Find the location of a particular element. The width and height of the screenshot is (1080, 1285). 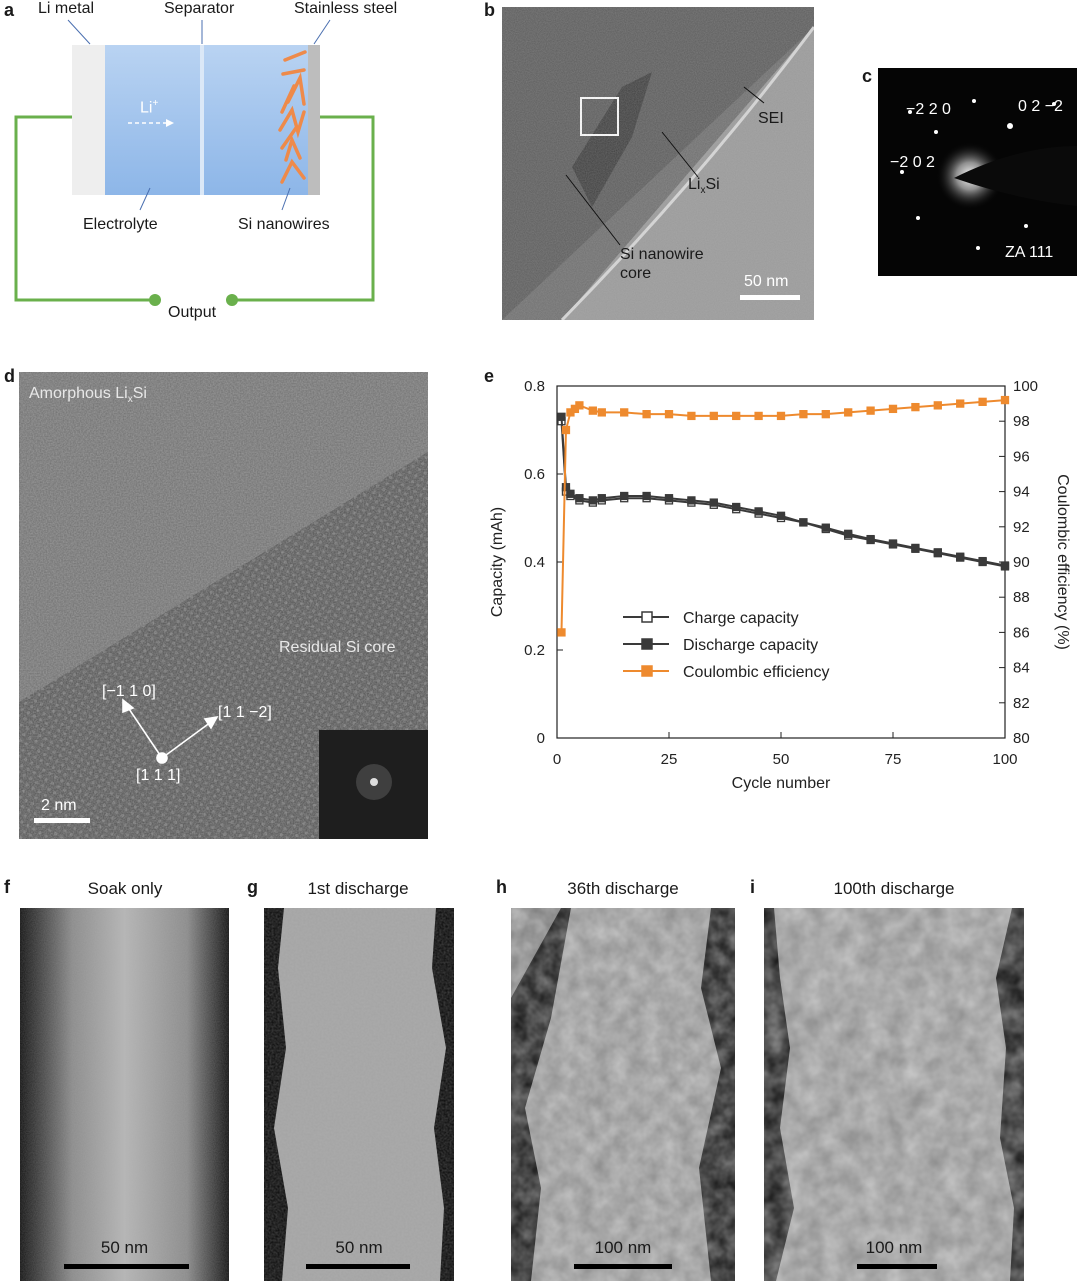

amorphous-label: Amorphous LixSi is located at coordinates (88, 395).